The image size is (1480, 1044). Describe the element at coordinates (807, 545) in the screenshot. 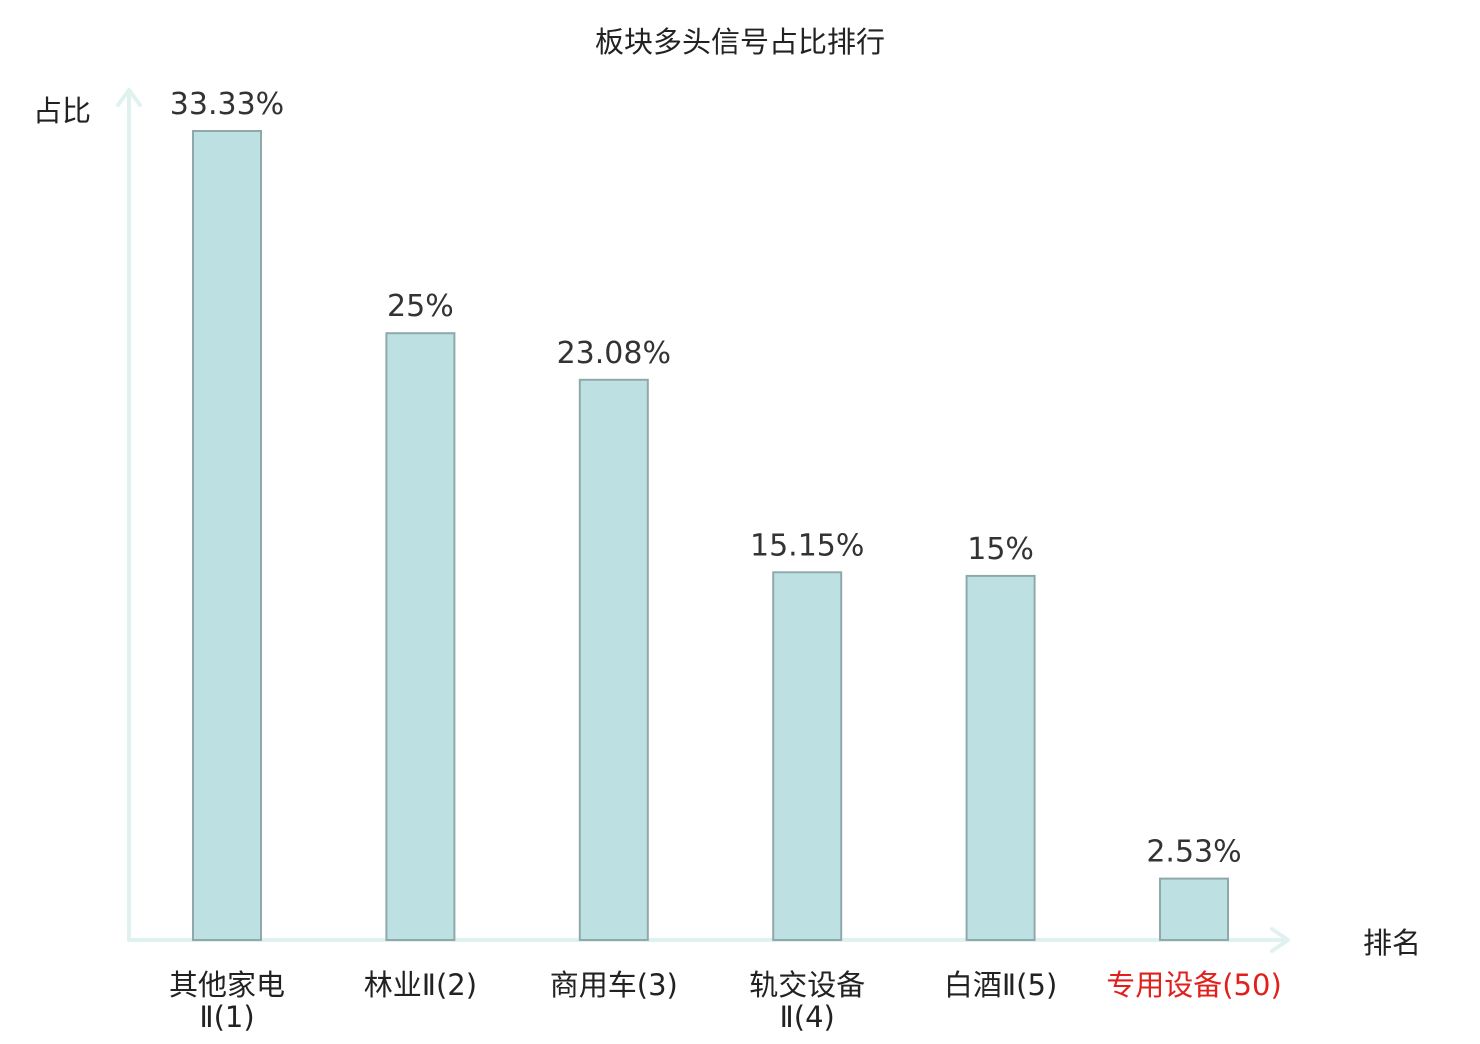

I see `bar-value-label: 15.15%` at that location.